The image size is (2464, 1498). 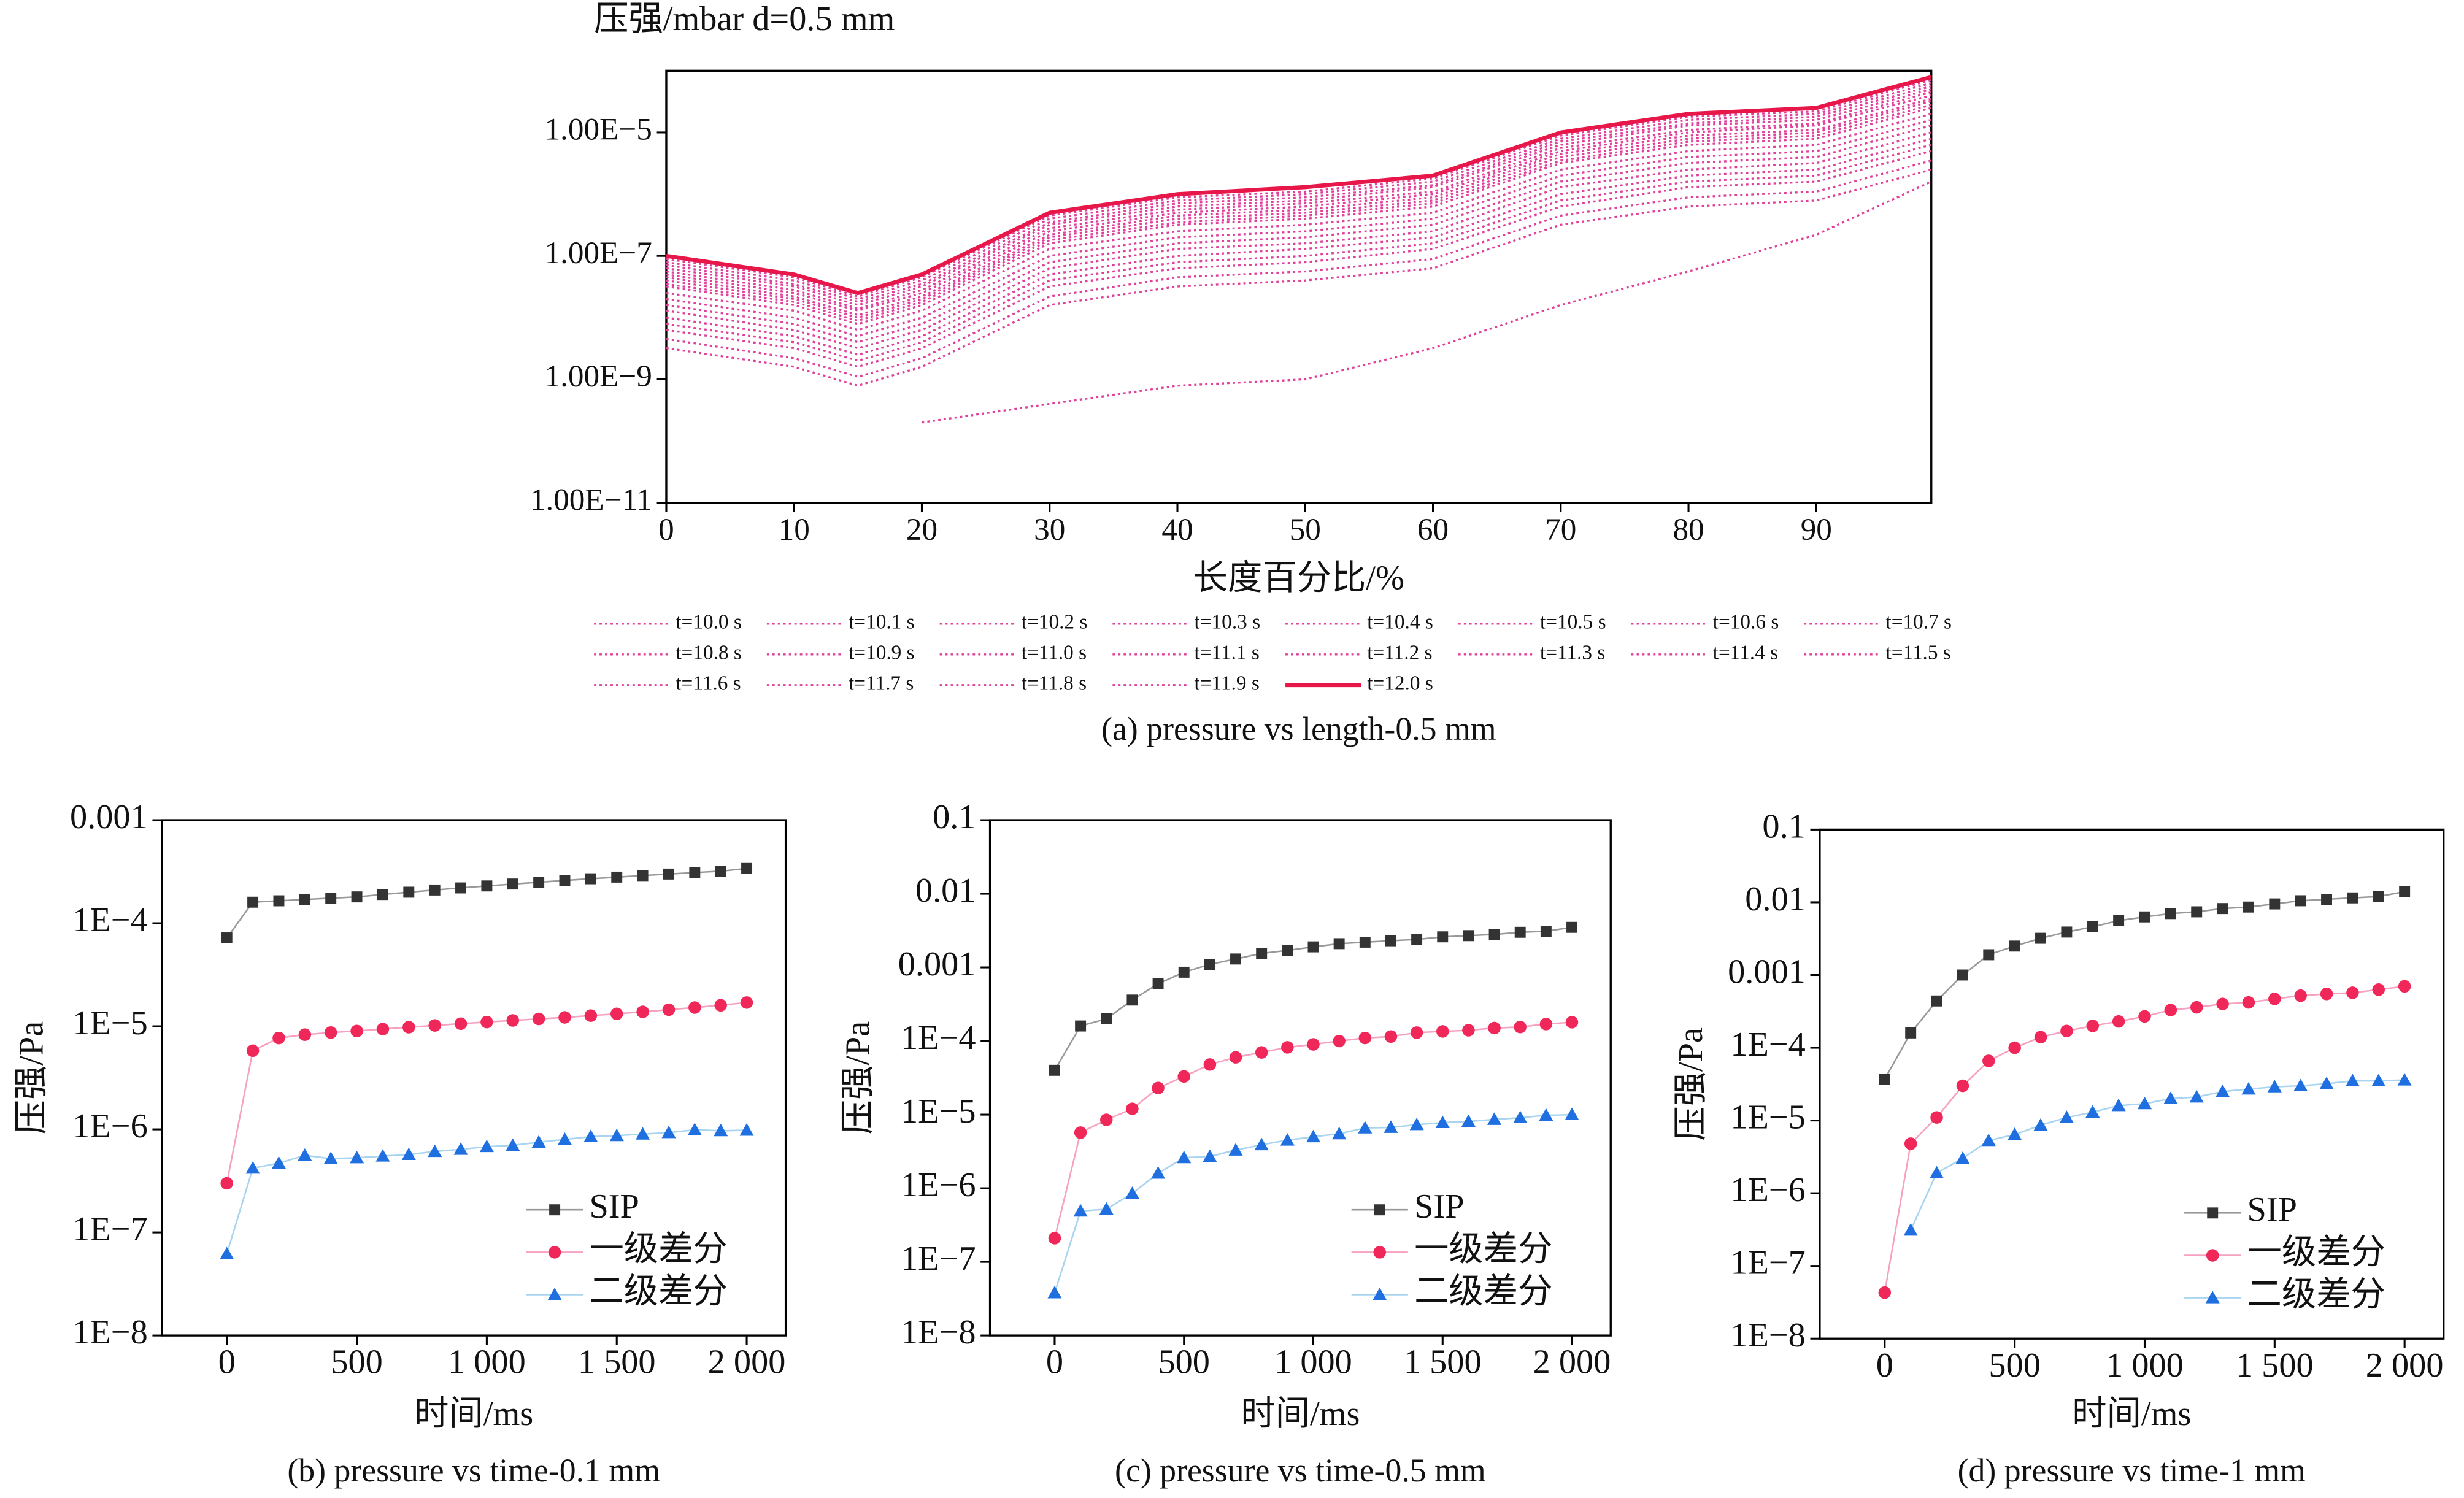 What do you see at coordinates (938, 1112) in the screenshot?
I see `y-tick-label: 1E−5` at bounding box center [938, 1112].